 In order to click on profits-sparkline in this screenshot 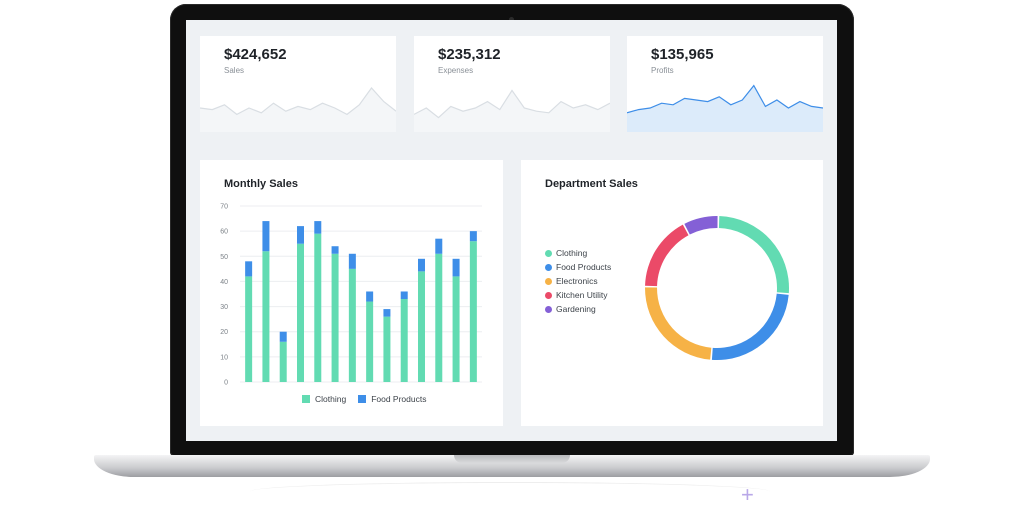, I will do `click(725, 108)`.